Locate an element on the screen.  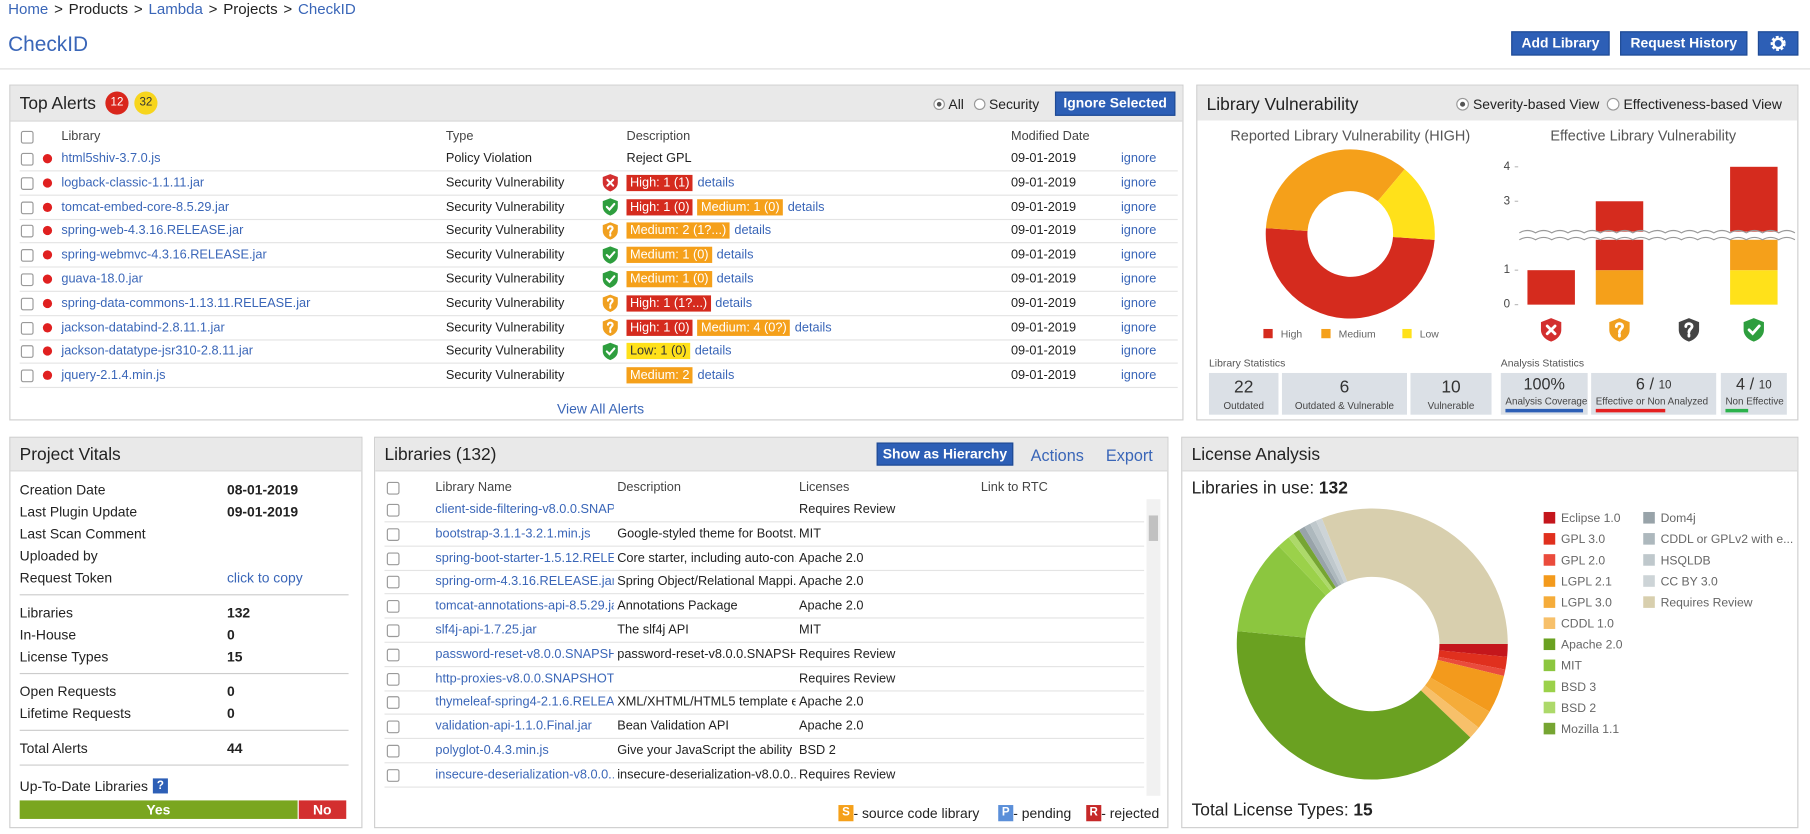
settings-button is located at coordinates (1778, 43).